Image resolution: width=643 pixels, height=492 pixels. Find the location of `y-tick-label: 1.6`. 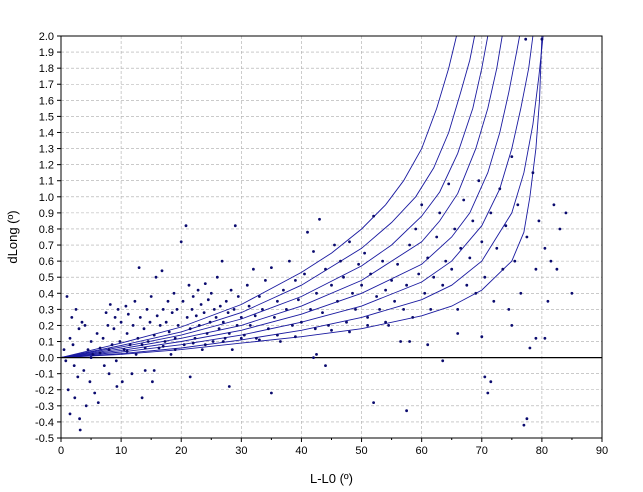

y-tick-label: 1.6 is located at coordinates (46, 101).